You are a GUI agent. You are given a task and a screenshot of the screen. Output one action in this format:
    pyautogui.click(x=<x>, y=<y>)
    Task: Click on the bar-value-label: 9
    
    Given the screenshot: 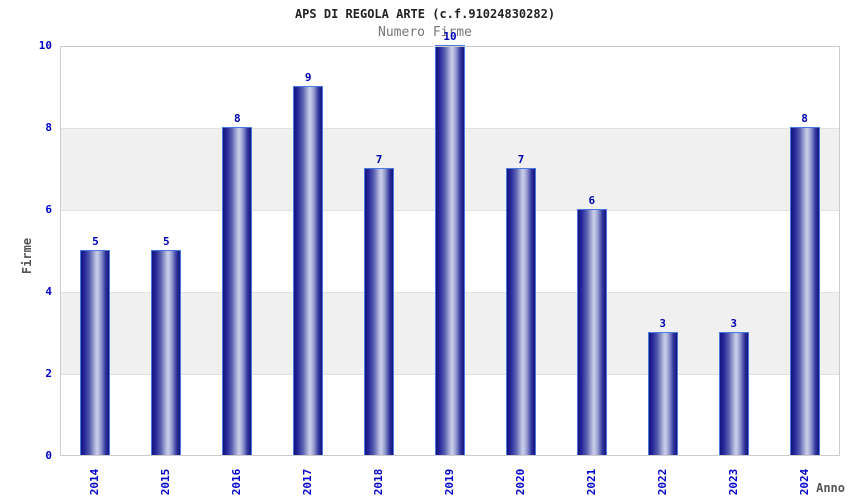 What is the action you would take?
    pyautogui.click(x=308, y=77)
    